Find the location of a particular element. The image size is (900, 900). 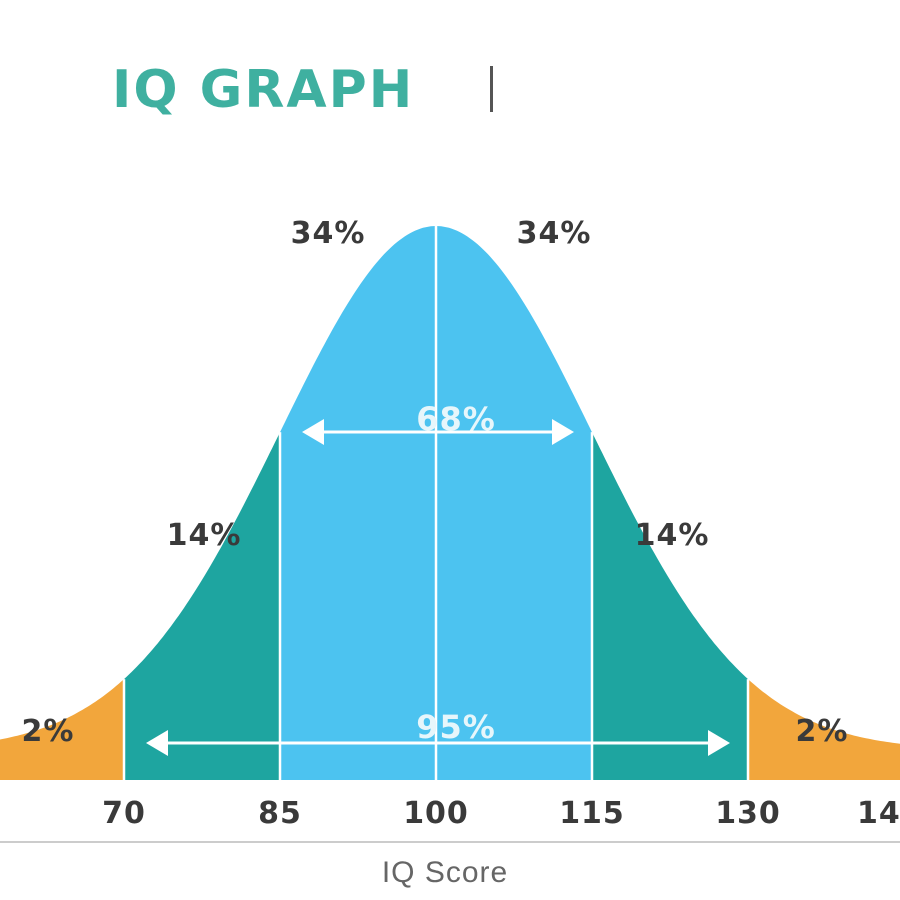

chart-title: IQ GRAPH is located at coordinates (263, 90).